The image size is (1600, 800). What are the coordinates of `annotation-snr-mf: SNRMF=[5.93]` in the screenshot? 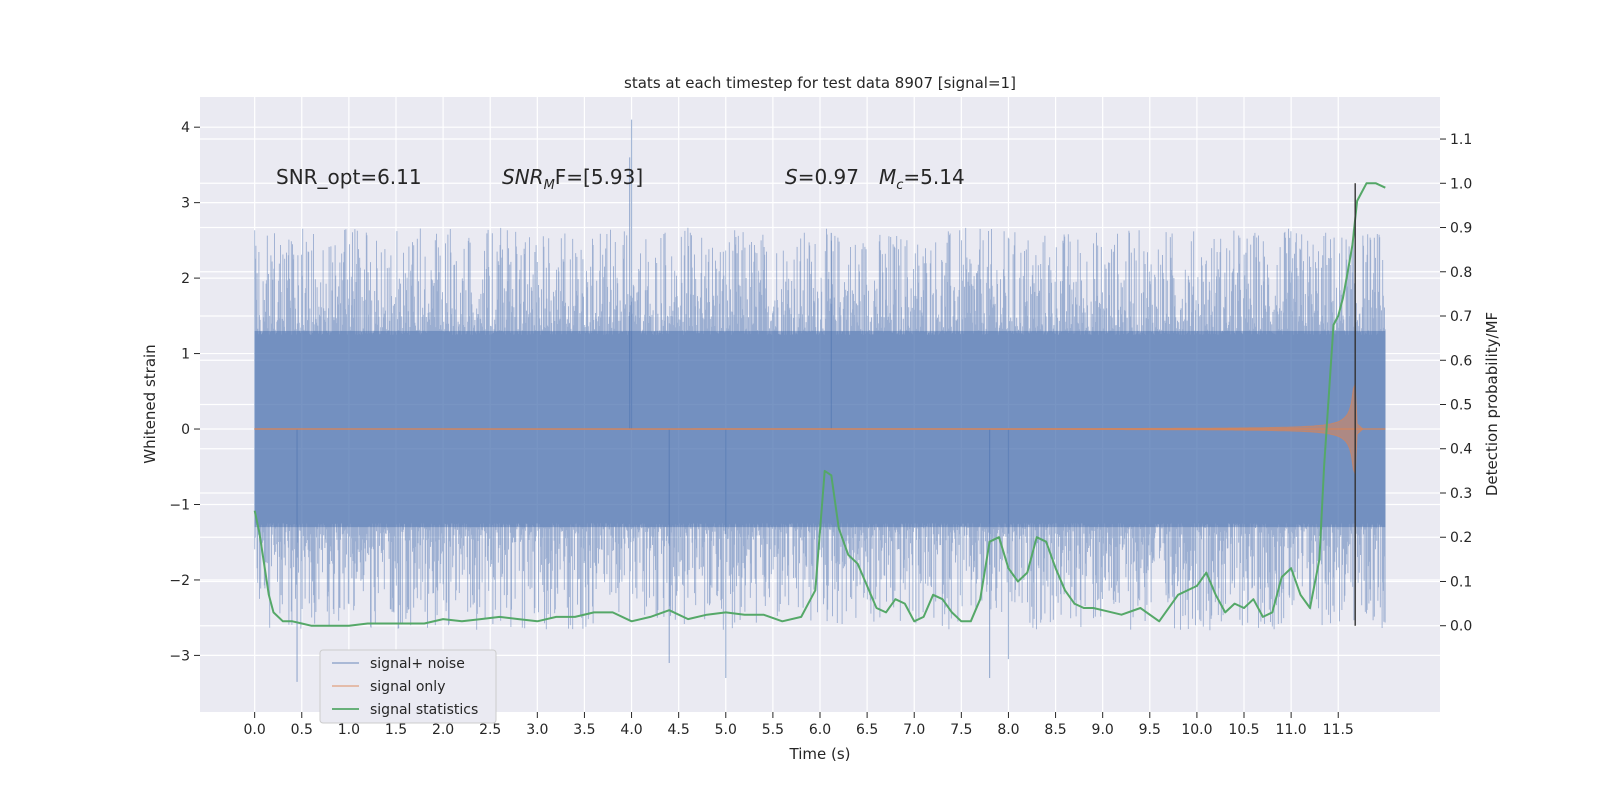 It's located at (572, 179).